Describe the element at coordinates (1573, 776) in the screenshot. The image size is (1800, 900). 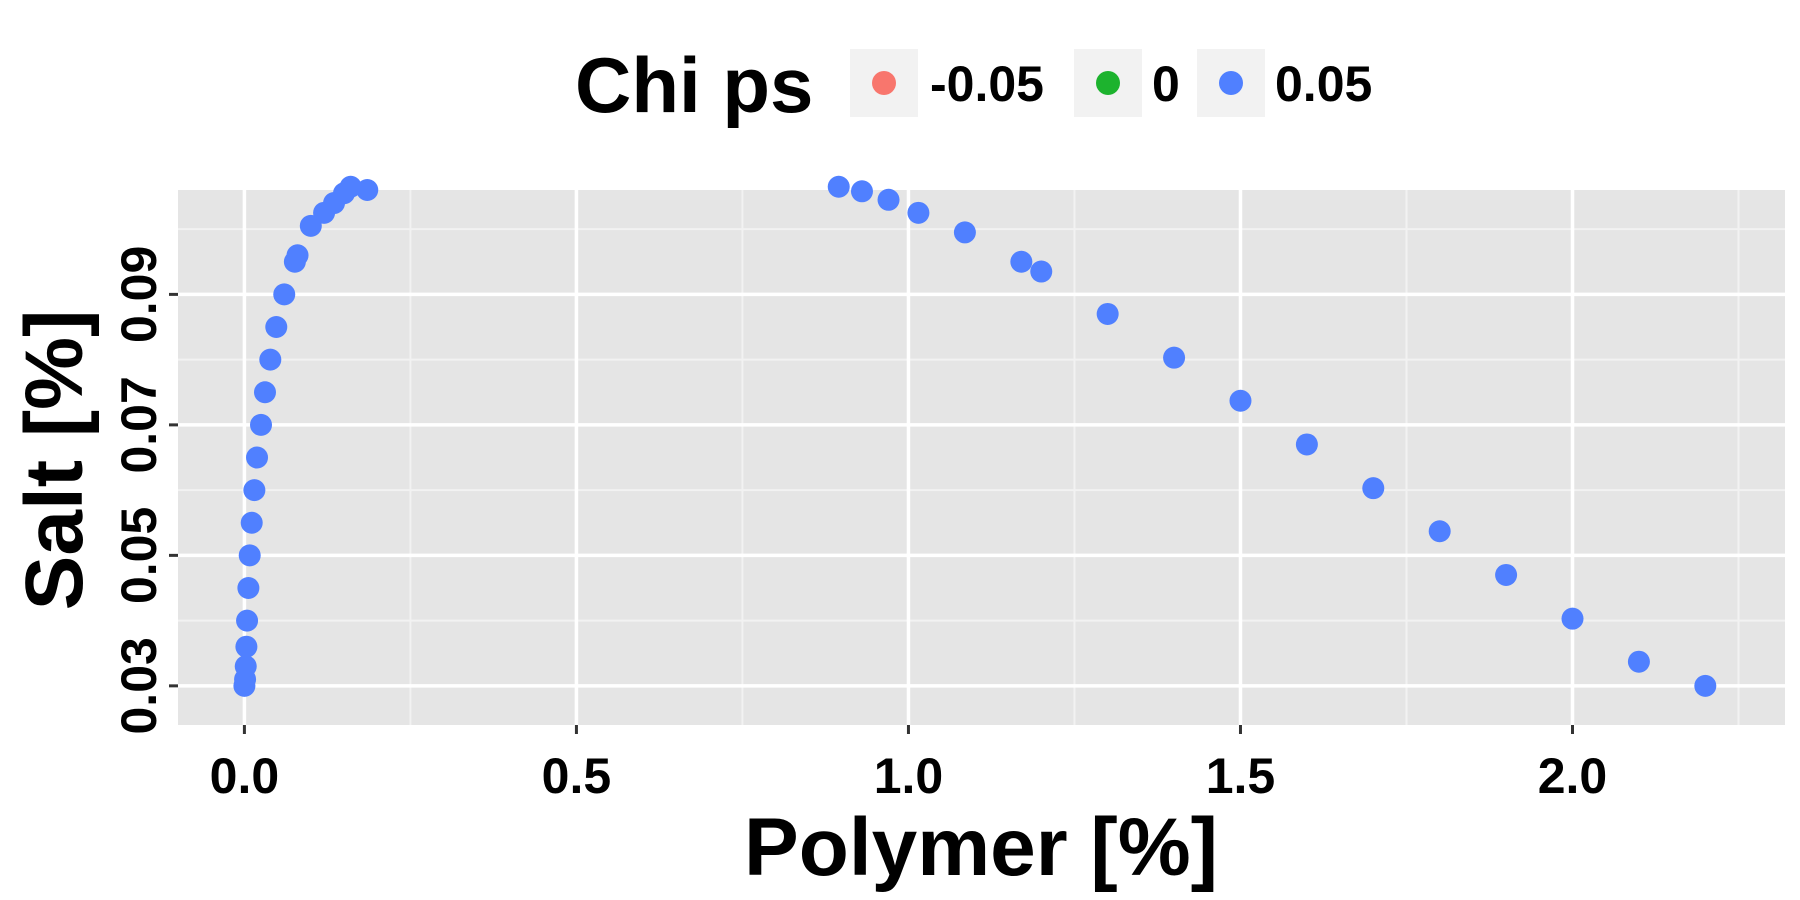
I see `x-tick-label: 2.0` at that location.